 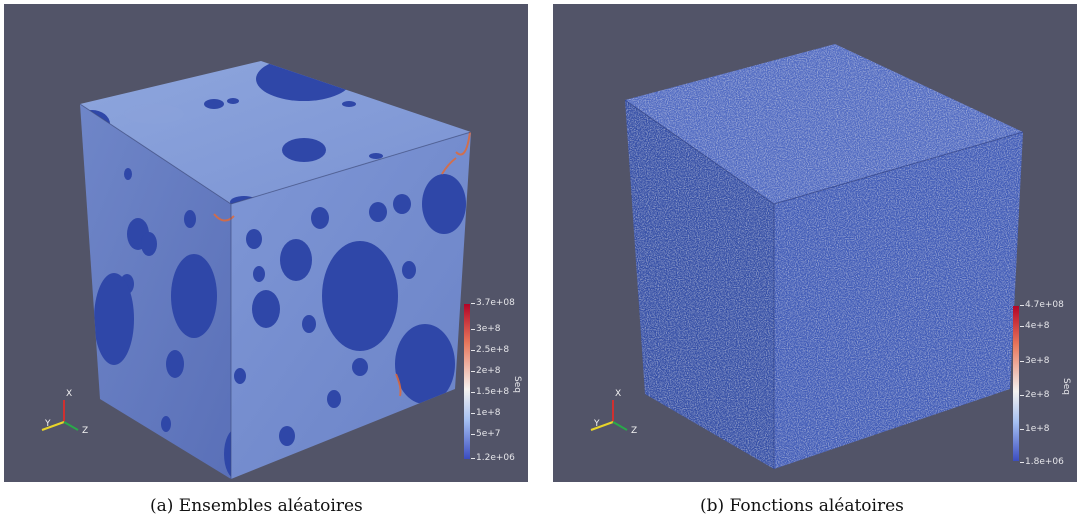 What do you see at coordinates (614, 414) in the screenshot?
I see `orientation-axes-b: X Y Z` at bounding box center [614, 414].